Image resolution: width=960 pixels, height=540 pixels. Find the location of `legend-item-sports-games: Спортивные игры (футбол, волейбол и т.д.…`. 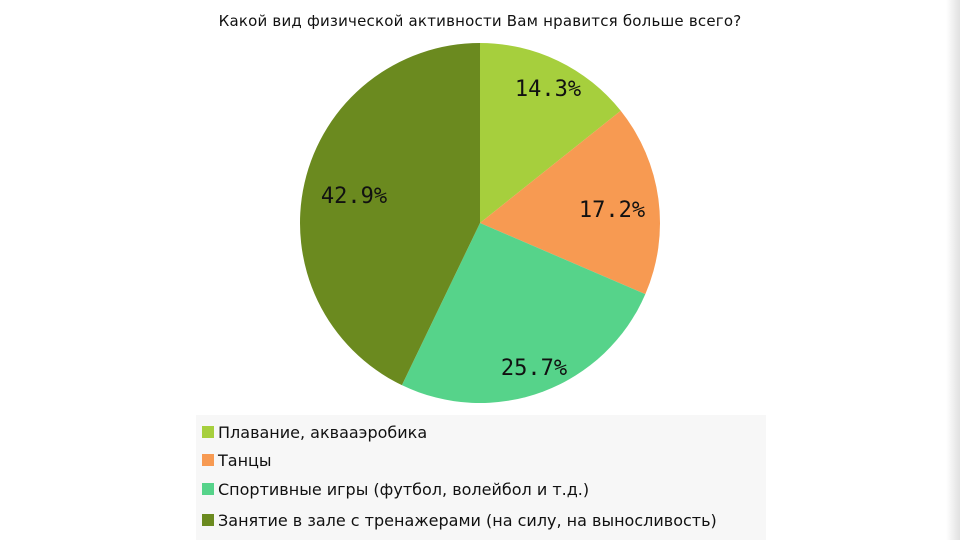

legend-item-sports-games: Спортивные игры (футбол, волейбол и т.д.… is located at coordinates (395, 489).